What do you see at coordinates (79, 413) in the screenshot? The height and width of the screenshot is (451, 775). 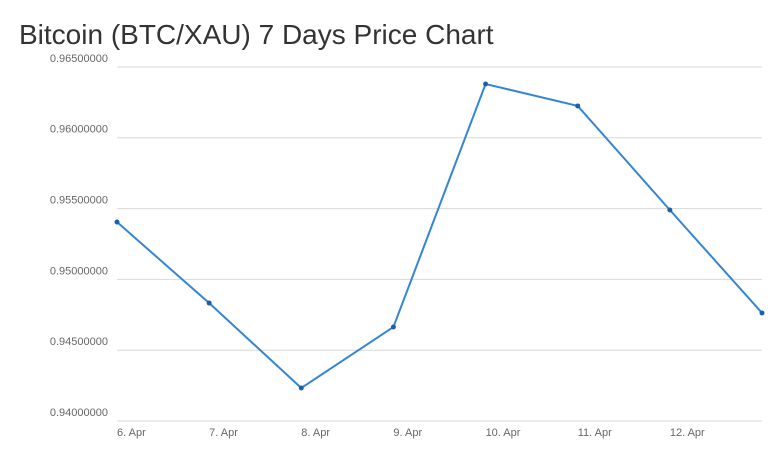 I see `y-tick-label: 0.94000000` at bounding box center [79, 413].